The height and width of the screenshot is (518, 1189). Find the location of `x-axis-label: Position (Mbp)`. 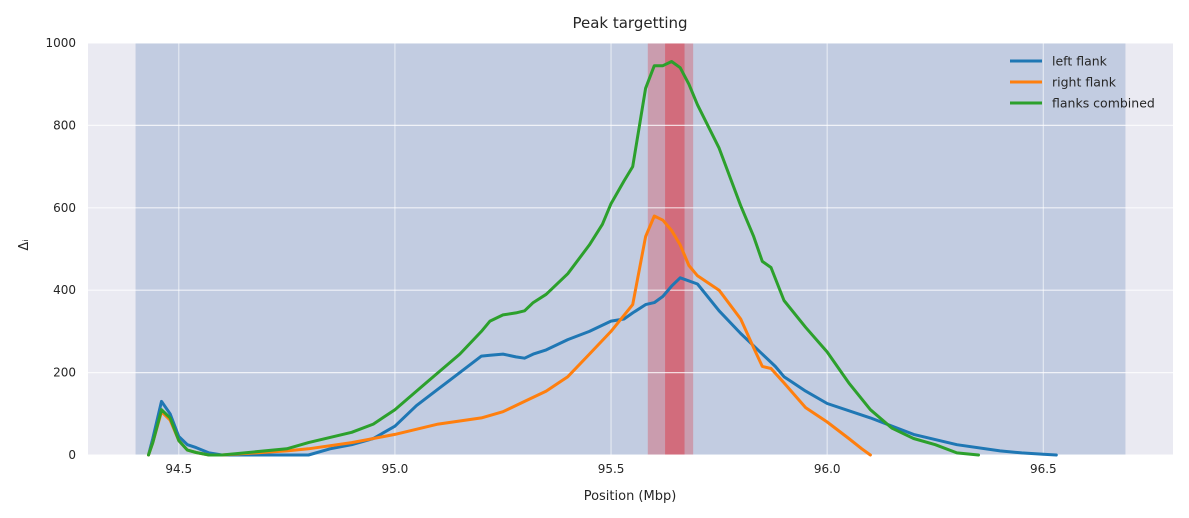

x-axis-label: Position (Mbp) is located at coordinates (630, 496).